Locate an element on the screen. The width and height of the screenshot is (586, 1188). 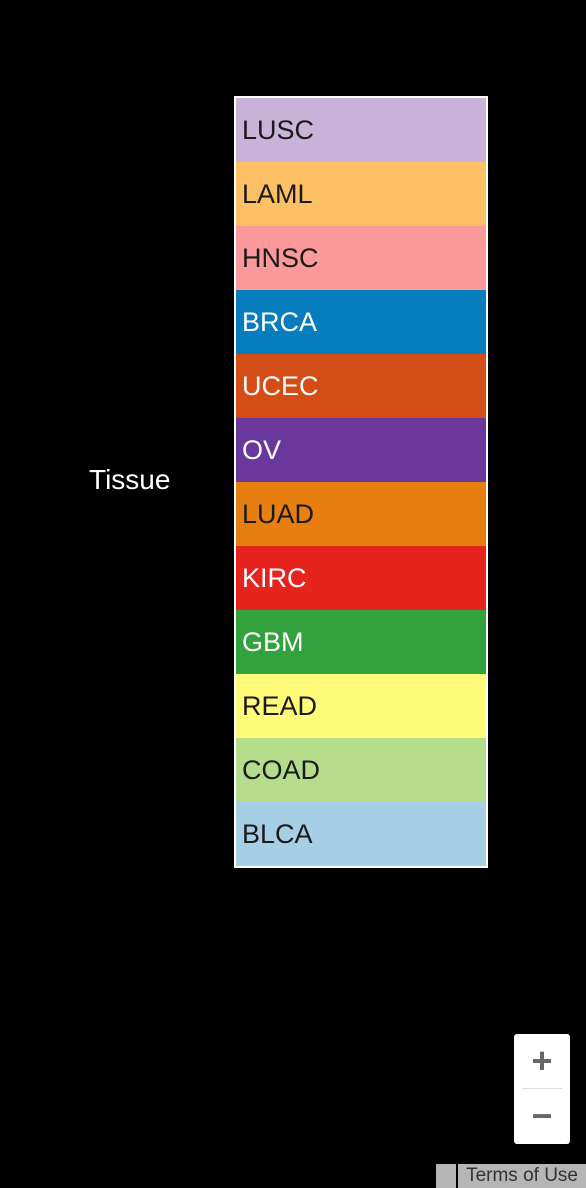
zoom-out-button: − is located at coordinates (542, 1115).